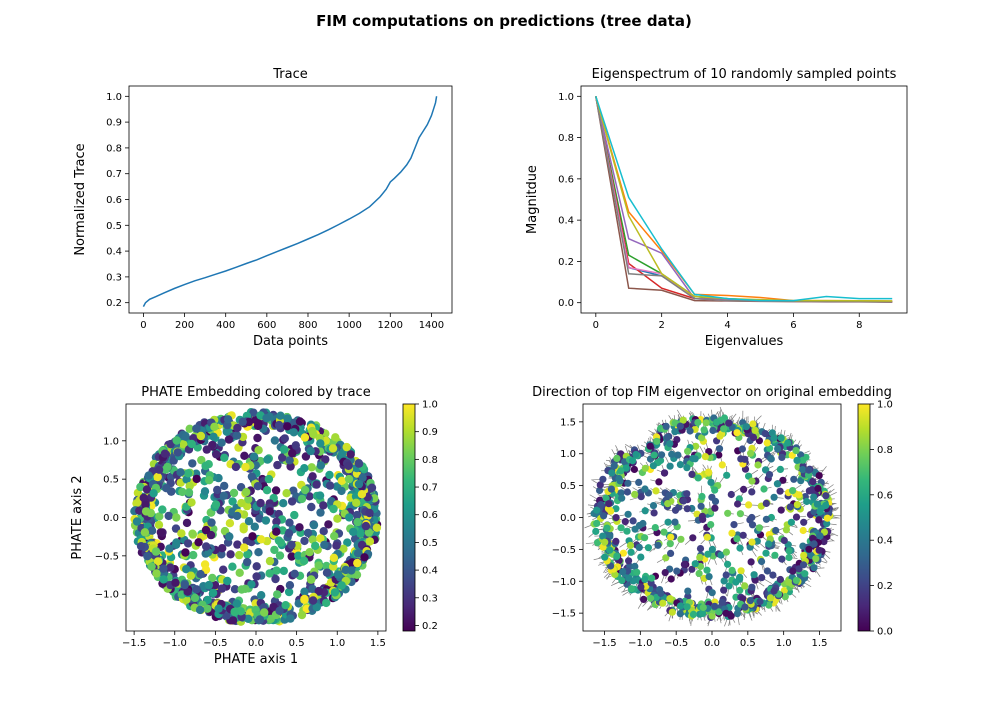 Image resolution: width=1008 pixels, height=720 pixels. I want to click on x-tick-label: 0.5, so click(297, 643).